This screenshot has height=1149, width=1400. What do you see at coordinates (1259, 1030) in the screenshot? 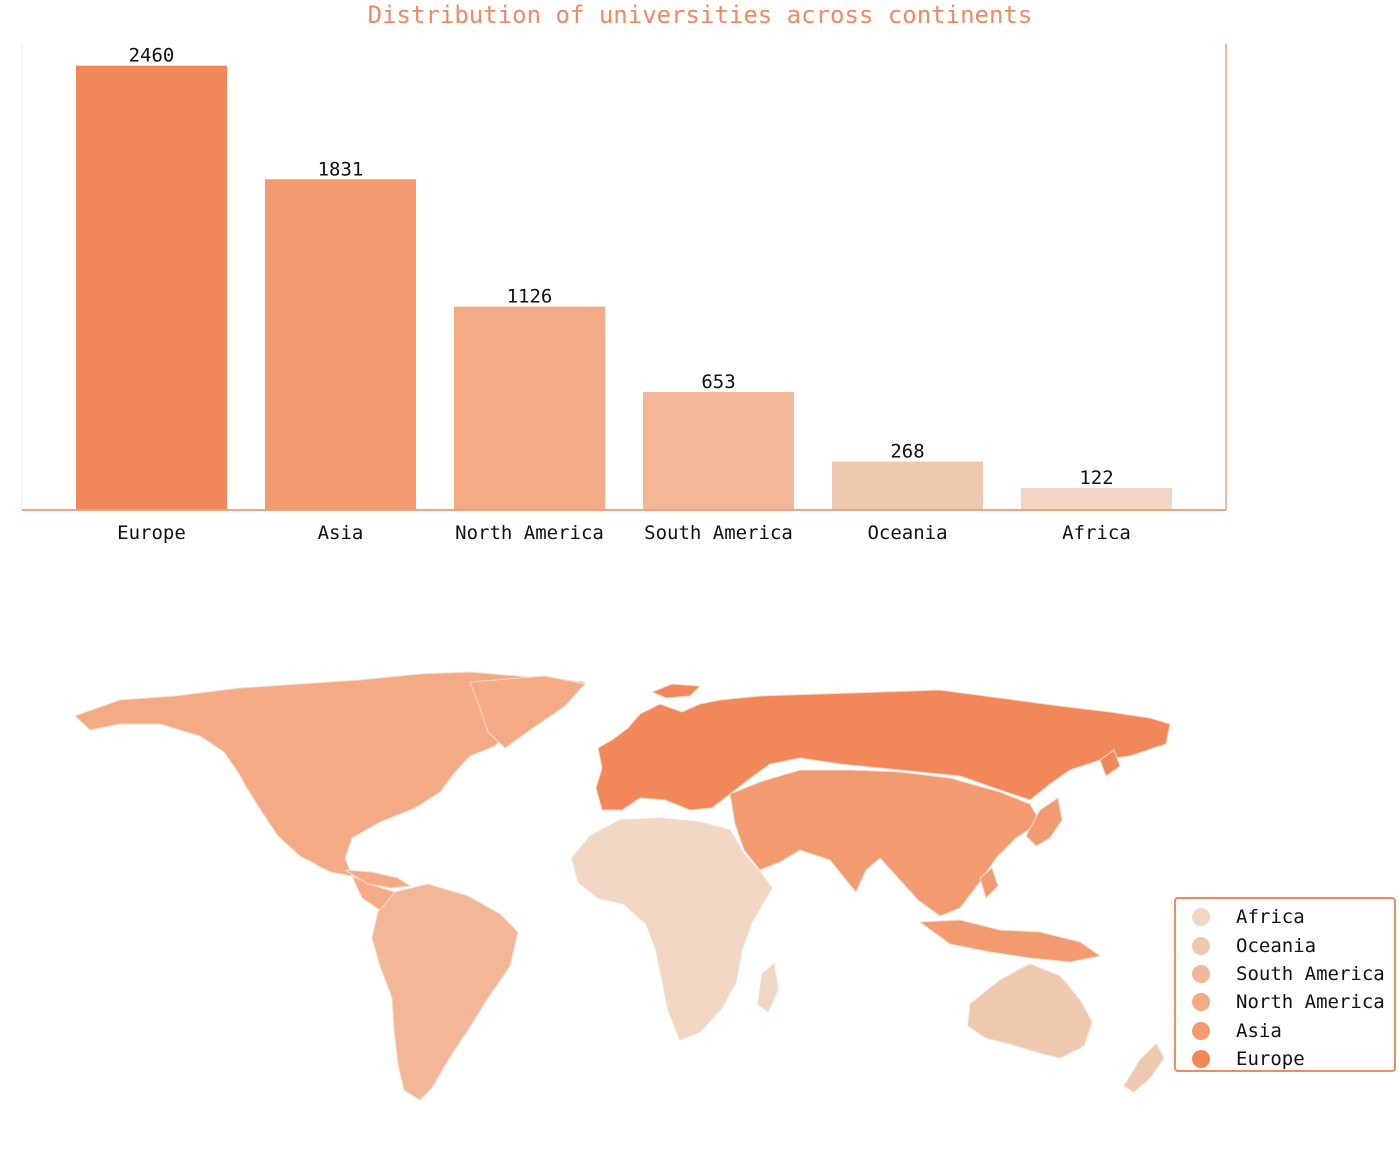
I see `legend-label: Asia` at bounding box center [1259, 1030].